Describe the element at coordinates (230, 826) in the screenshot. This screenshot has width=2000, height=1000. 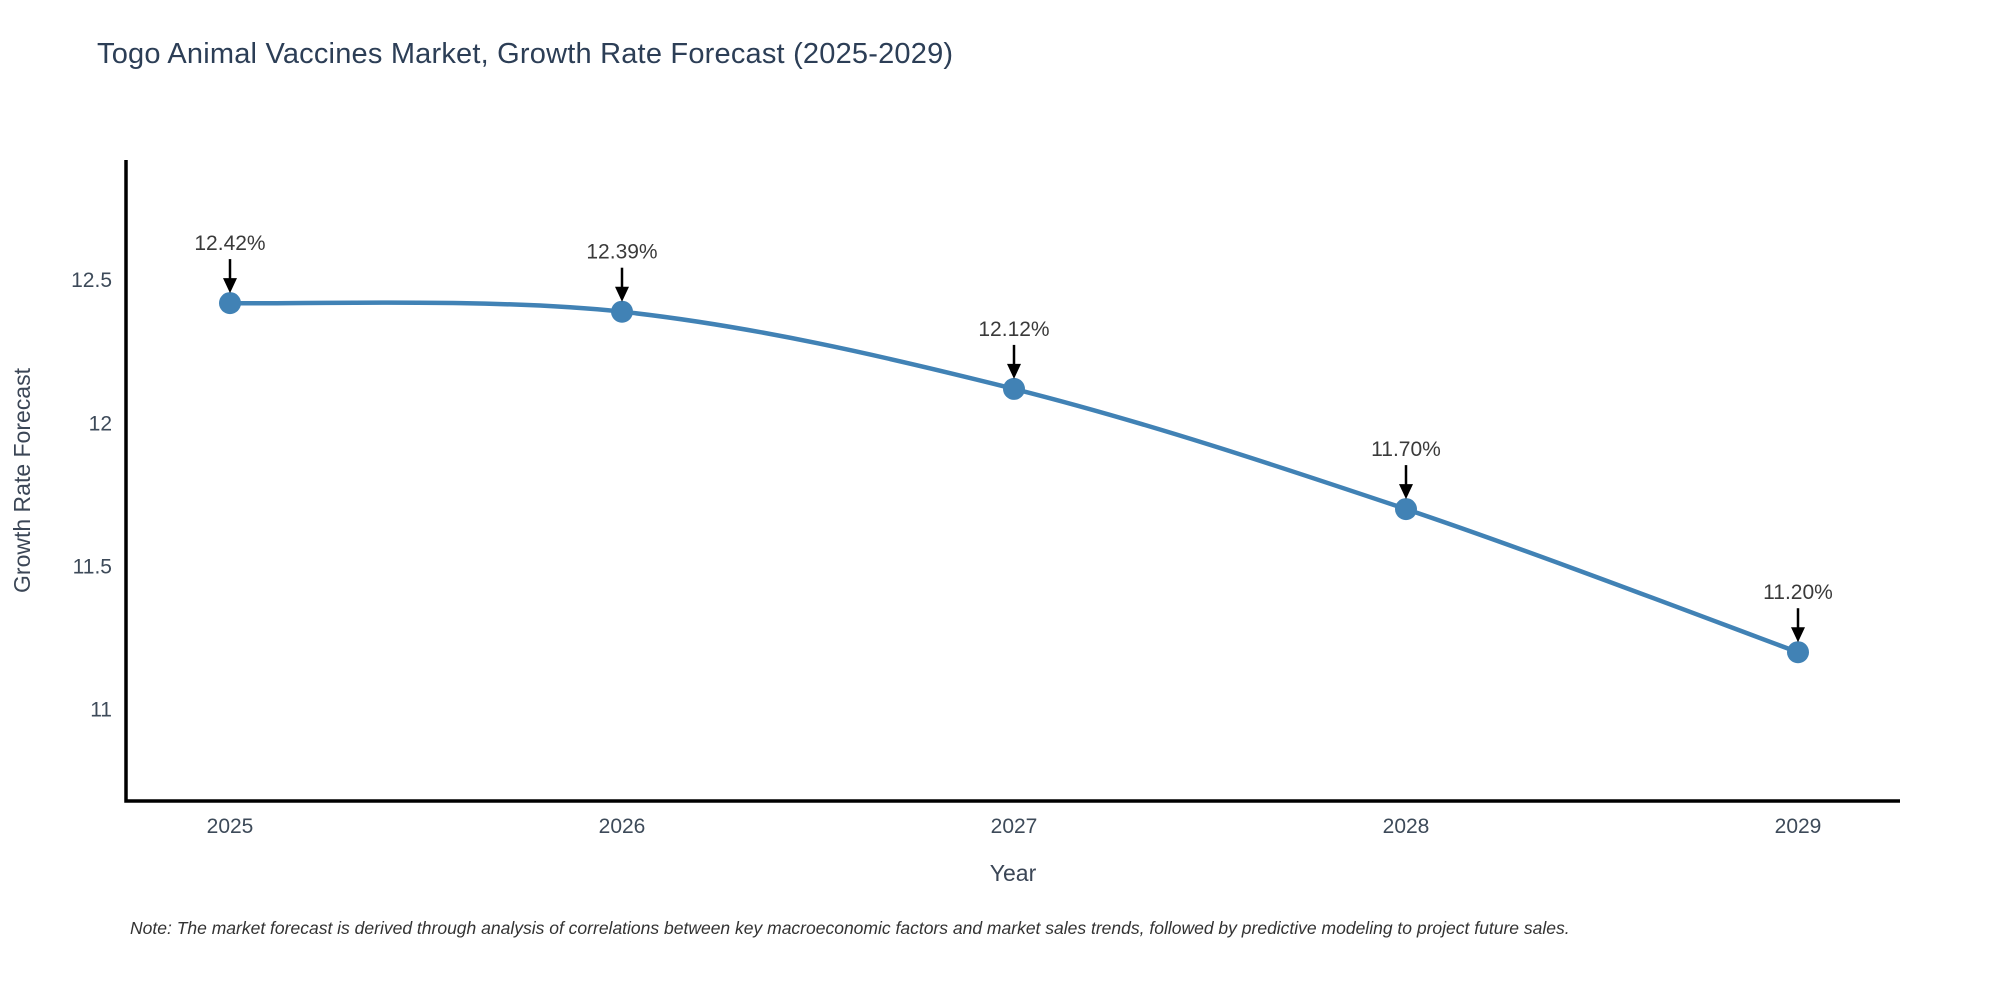
I see `x-tick-label: 2025` at that location.